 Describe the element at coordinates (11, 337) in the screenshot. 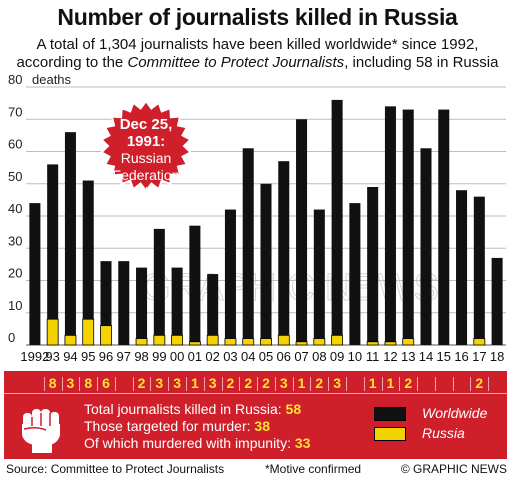

I see `y-tick-label: 0` at that location.